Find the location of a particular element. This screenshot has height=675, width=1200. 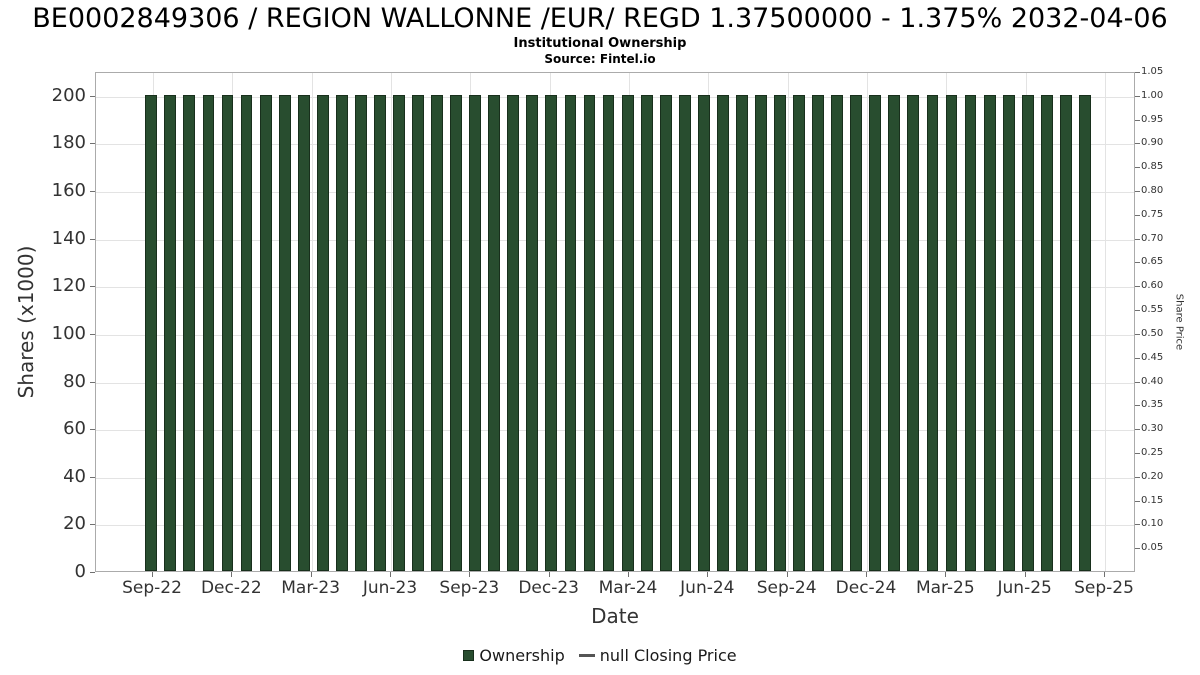

x-axis-tick-label: Dec-24 is located at coordinates (866, 588).